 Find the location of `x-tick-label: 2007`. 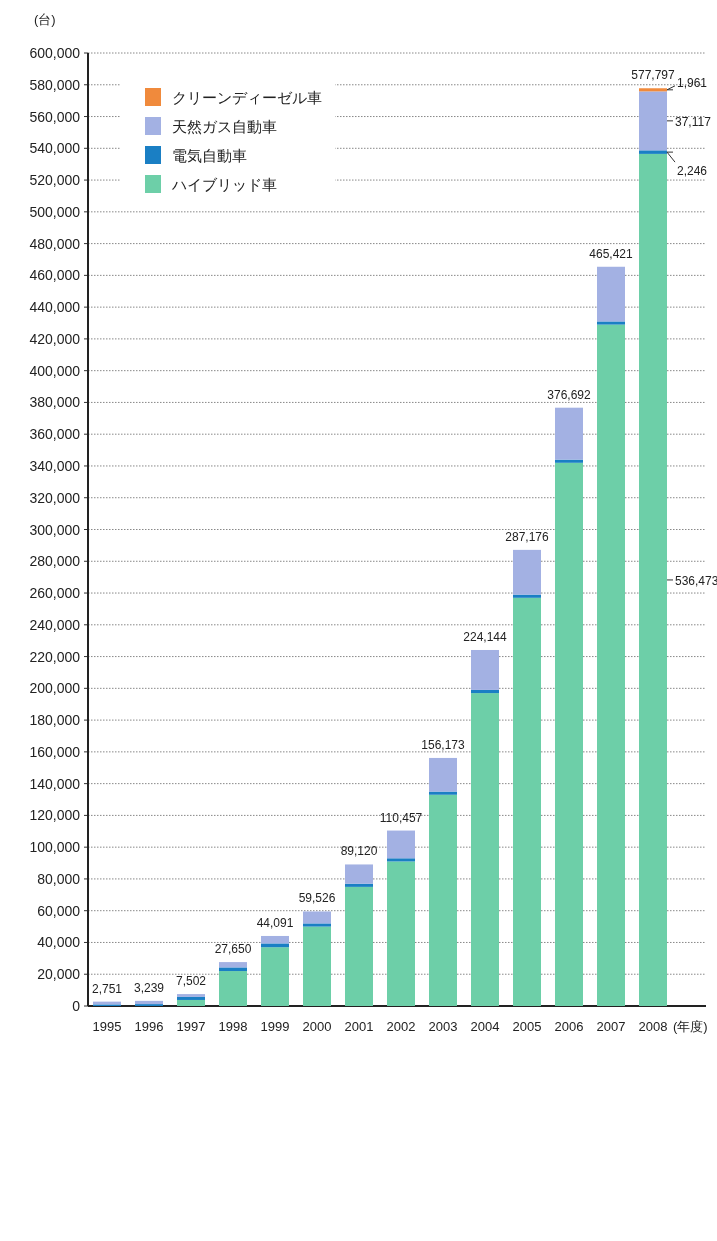

x-tick-label: 2007 is located at coordinates (611, 1026).